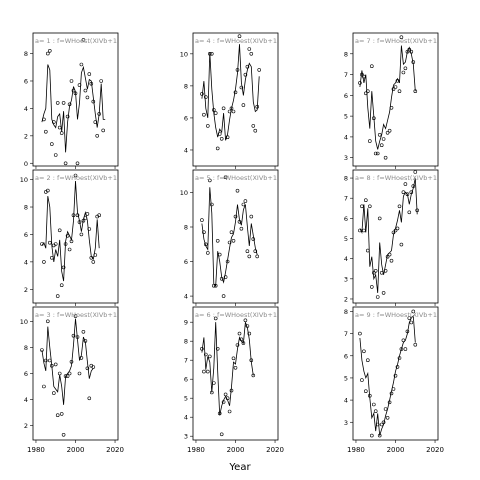 Image resolution: width=480 pixels, height=480 pixels. I want to click on panel-strip-label: a= 3 : f=WHoest(XIVb+1, so click(76, 315).